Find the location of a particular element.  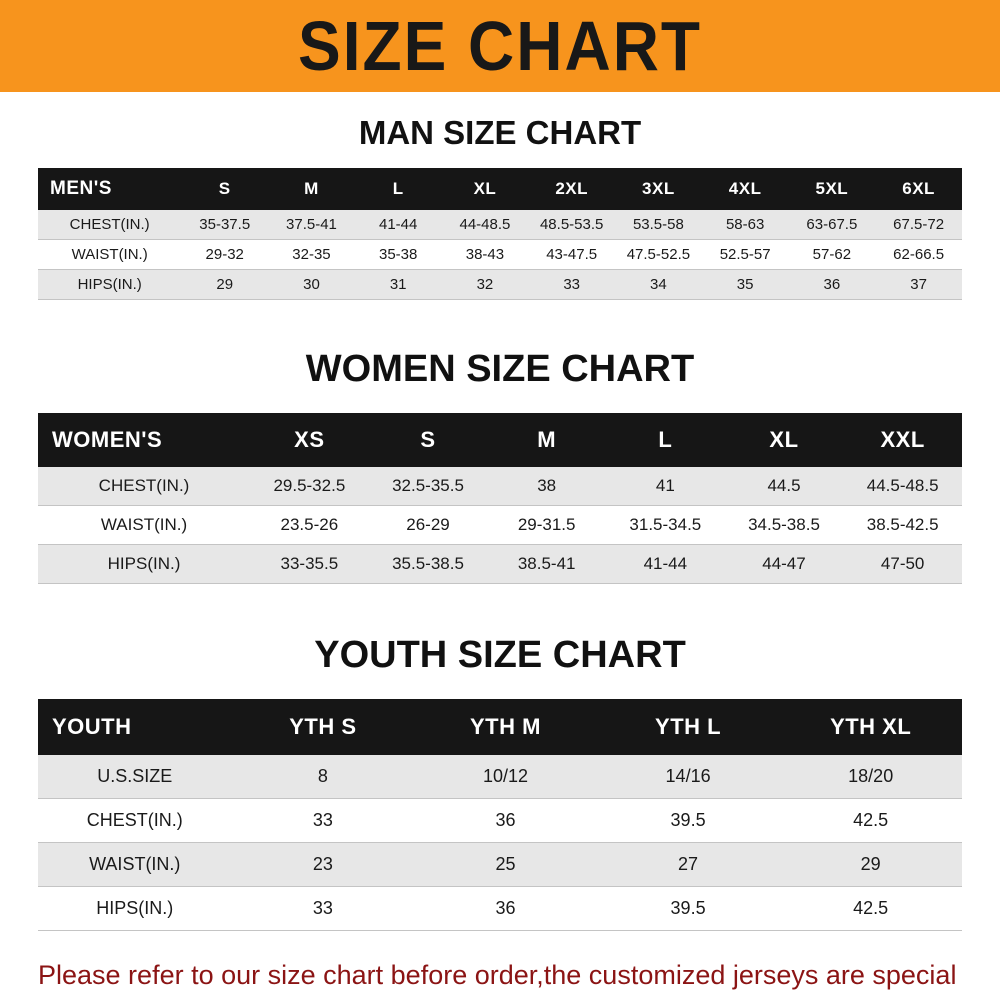

page-title: SIZE CHART is located at coordinates (500, 46).